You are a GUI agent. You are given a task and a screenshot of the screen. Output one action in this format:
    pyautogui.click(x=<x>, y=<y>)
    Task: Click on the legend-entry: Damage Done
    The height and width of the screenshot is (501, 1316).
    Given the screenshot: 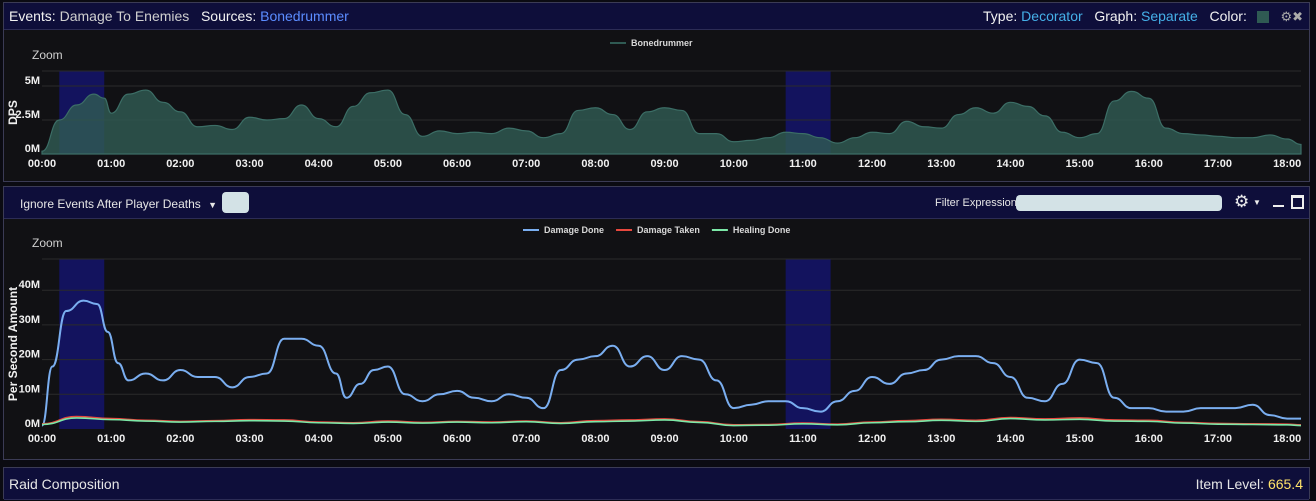 What is the action you would take?
    pyautogui.click(x=574, y=230)
    